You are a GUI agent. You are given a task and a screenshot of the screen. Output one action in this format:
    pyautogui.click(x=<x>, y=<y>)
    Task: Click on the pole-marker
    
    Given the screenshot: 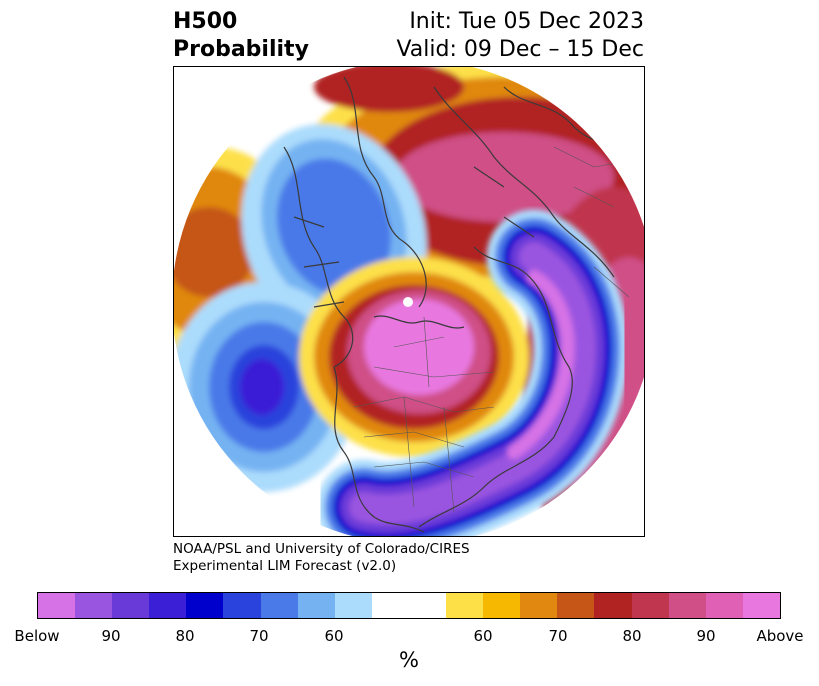 What is the action you would take?
    pyautogui.click(x=408, y=302)
    